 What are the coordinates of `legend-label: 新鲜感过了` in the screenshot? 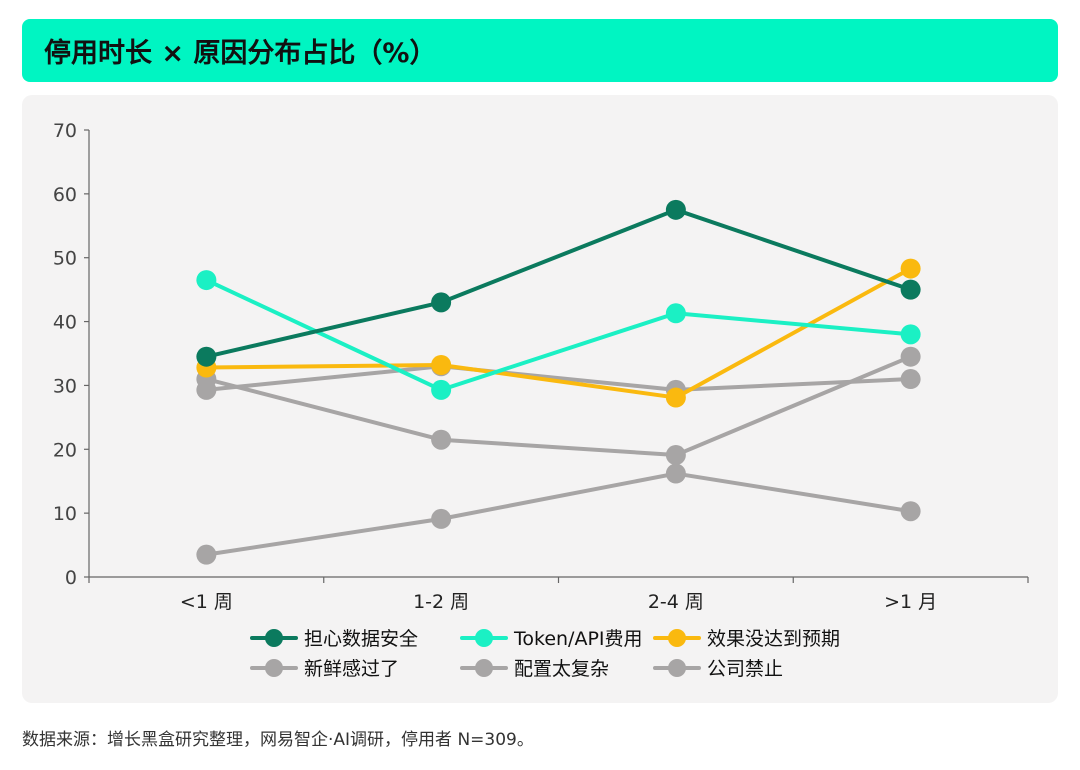 It's located at (351, 669).